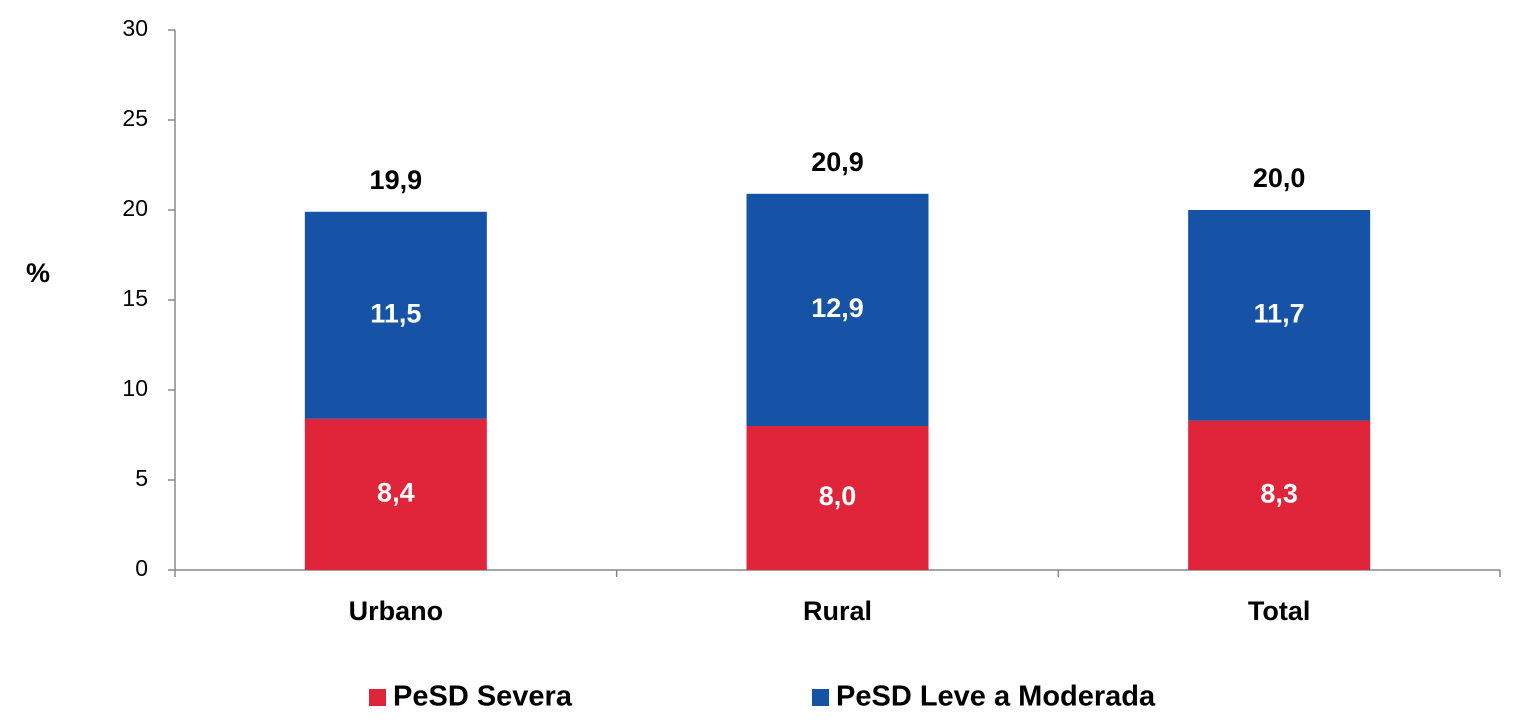 This screenshot has height=722, width=1526. I want to click on y-tick-label: 30, so click(135, 28).